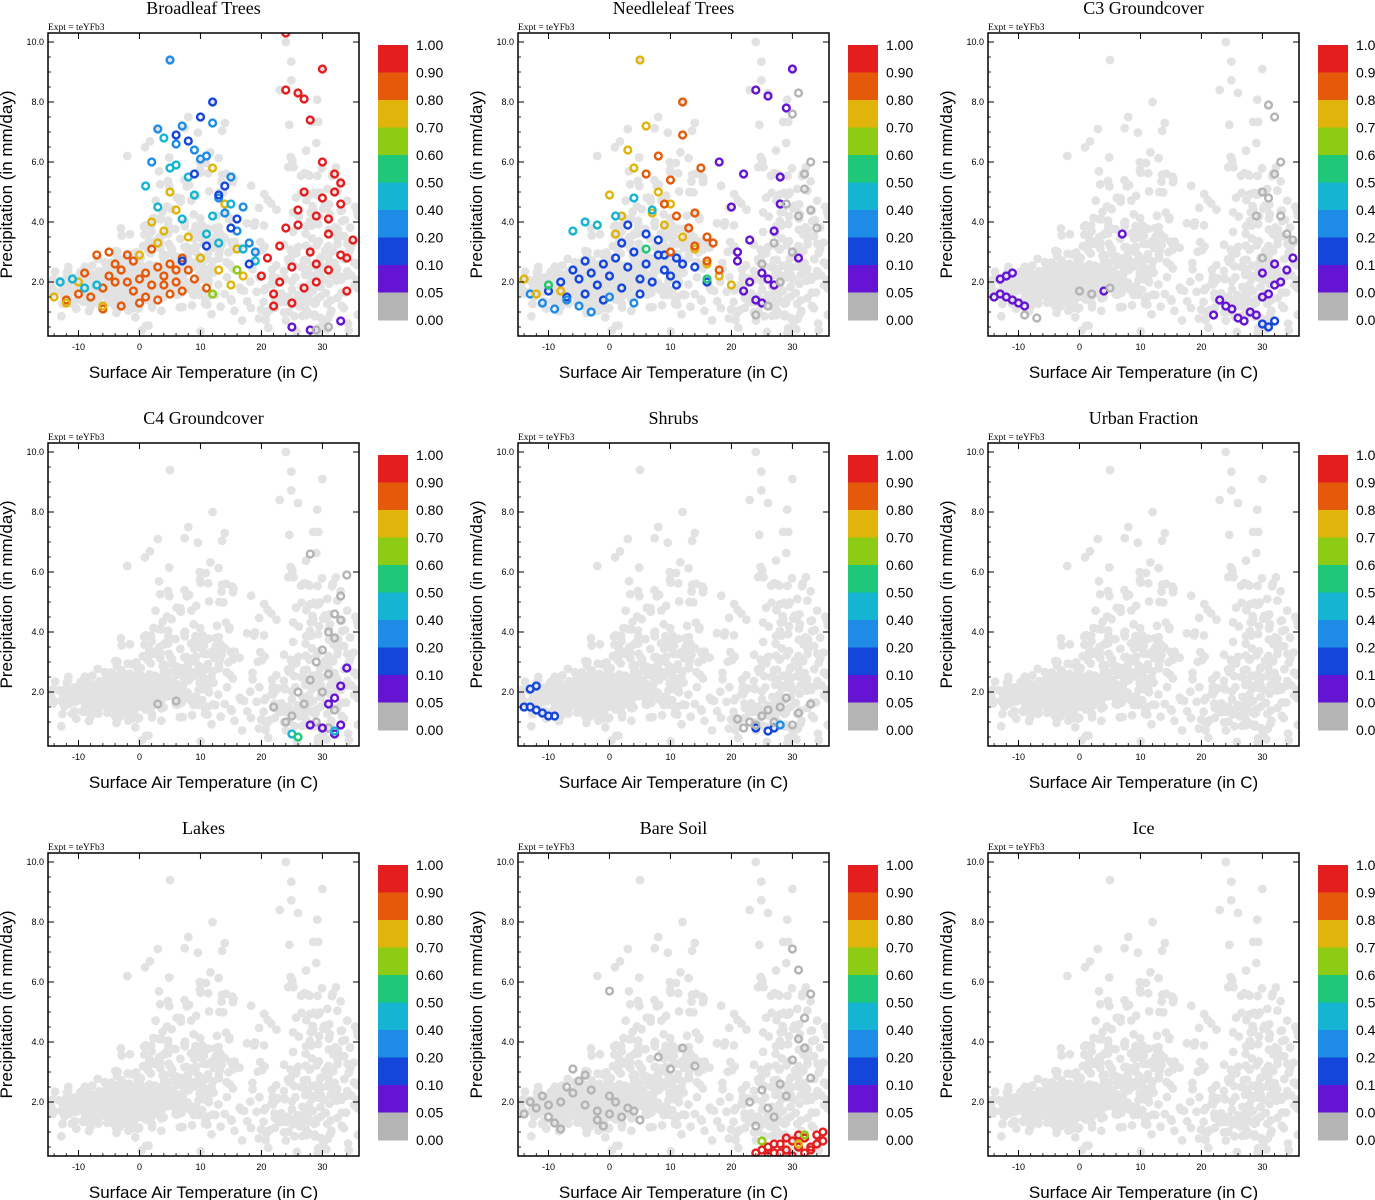  What do you see at coordinates (899, 593) in the screenshot?
I see `colorbar-label: 0.50` at bounding box center [899, 593].